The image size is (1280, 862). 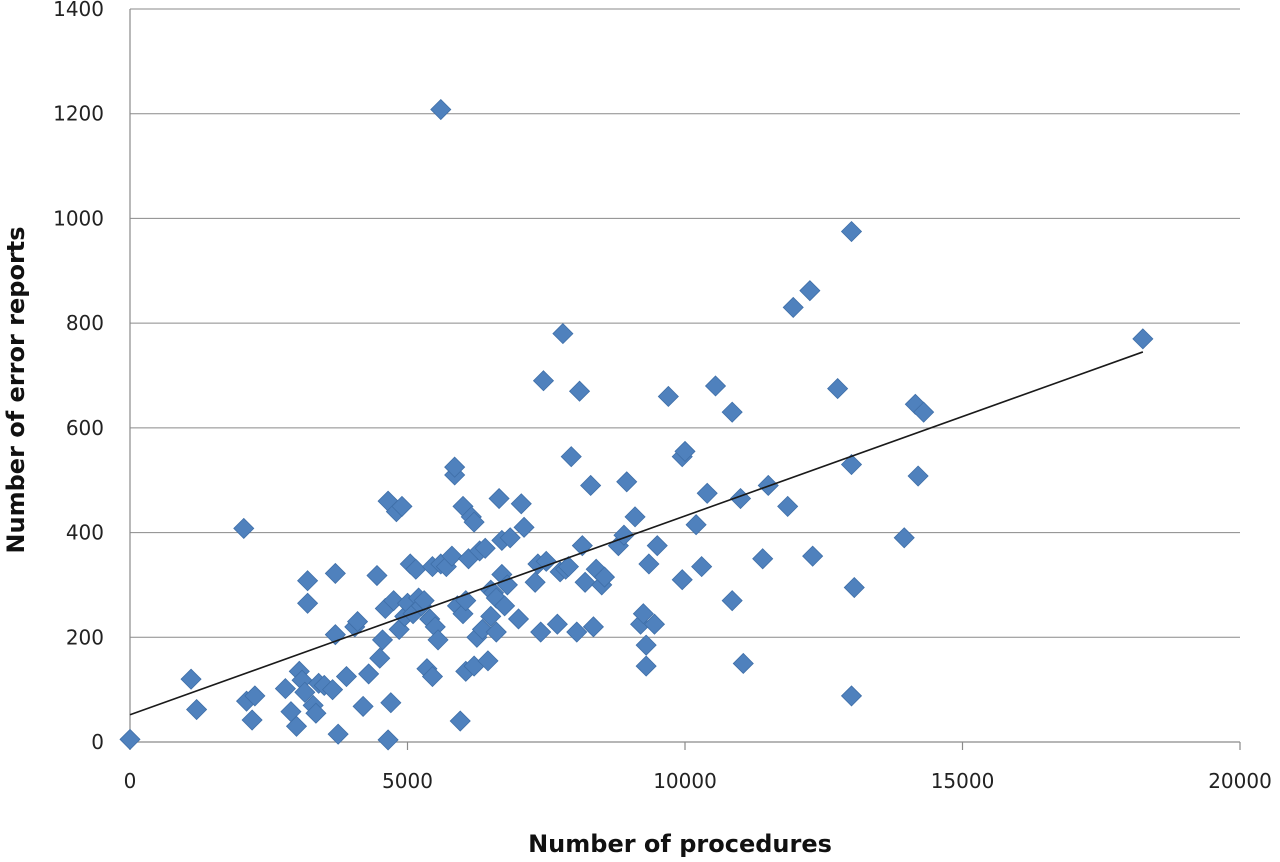 What do you see at coordinates (97, 742) in the screenshot?
I see `y-tick-label: 0` at bounding box center [97, 742].